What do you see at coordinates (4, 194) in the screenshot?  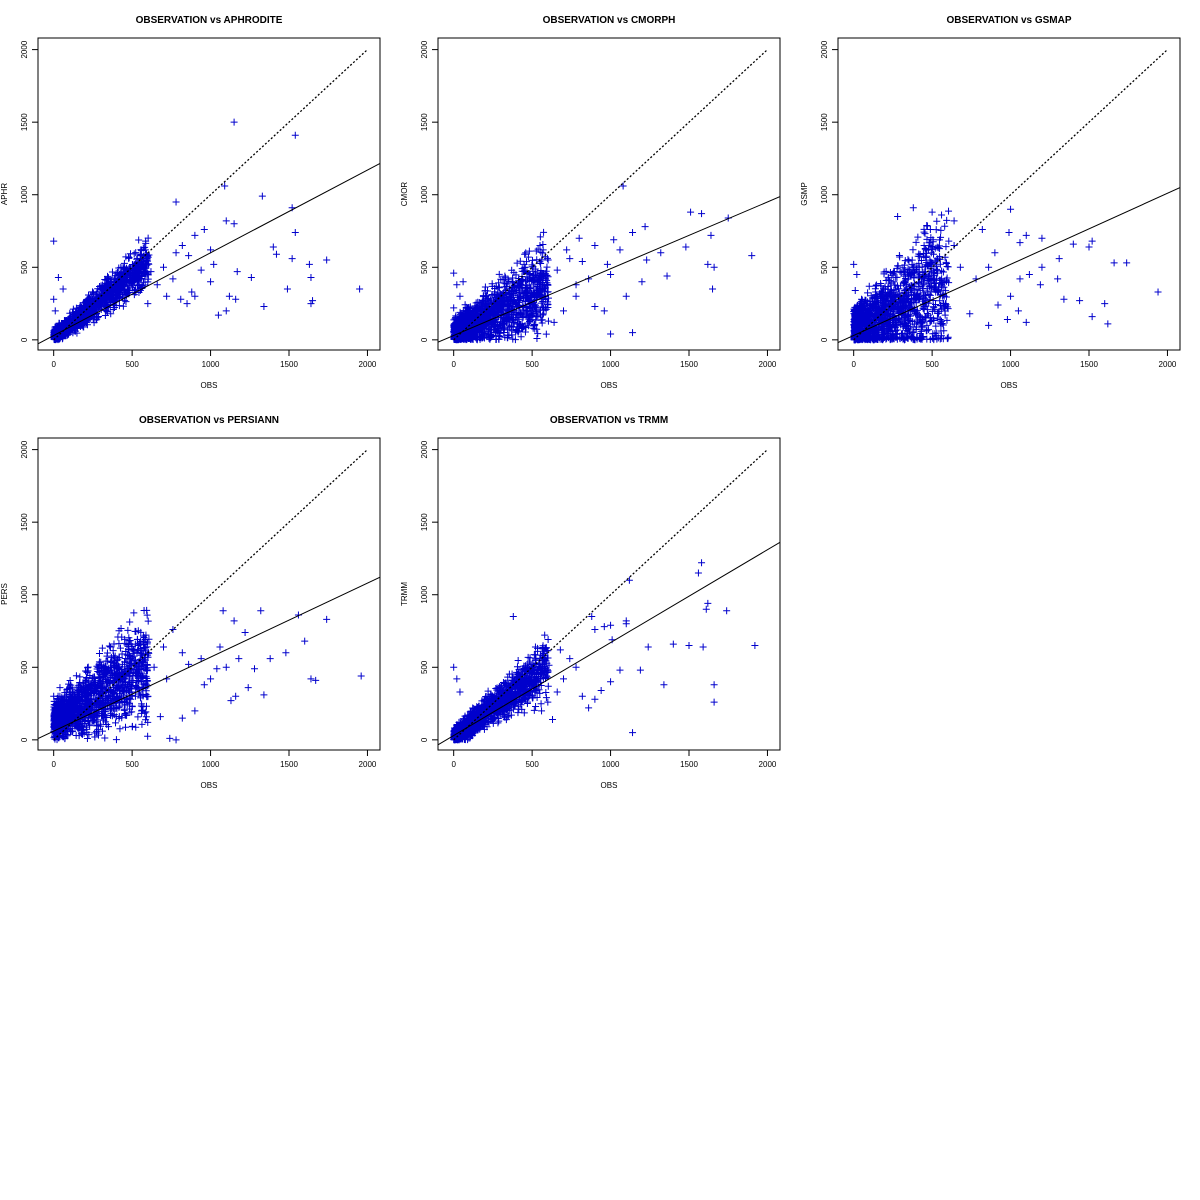 I see `y-axis-label: APHR` at bounding box center [4, 194].